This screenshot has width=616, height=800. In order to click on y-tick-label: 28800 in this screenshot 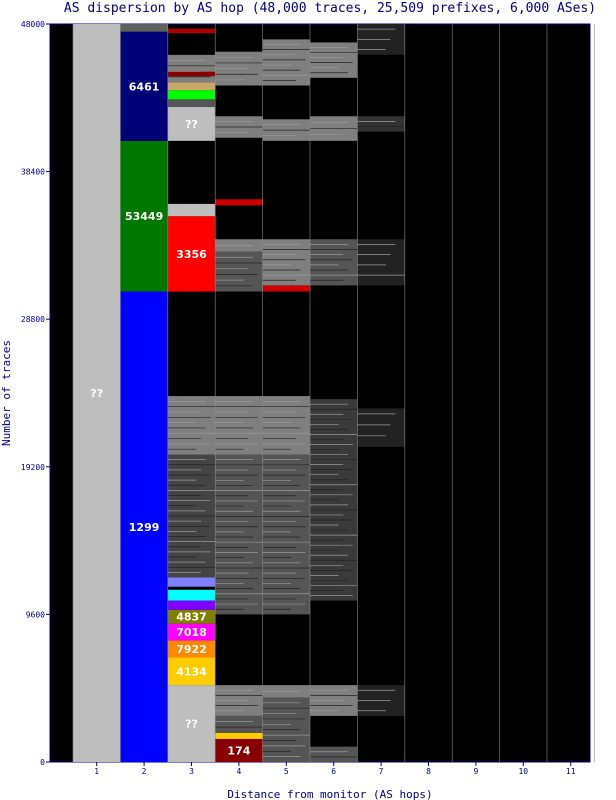, I will do `click(33, 319)`.